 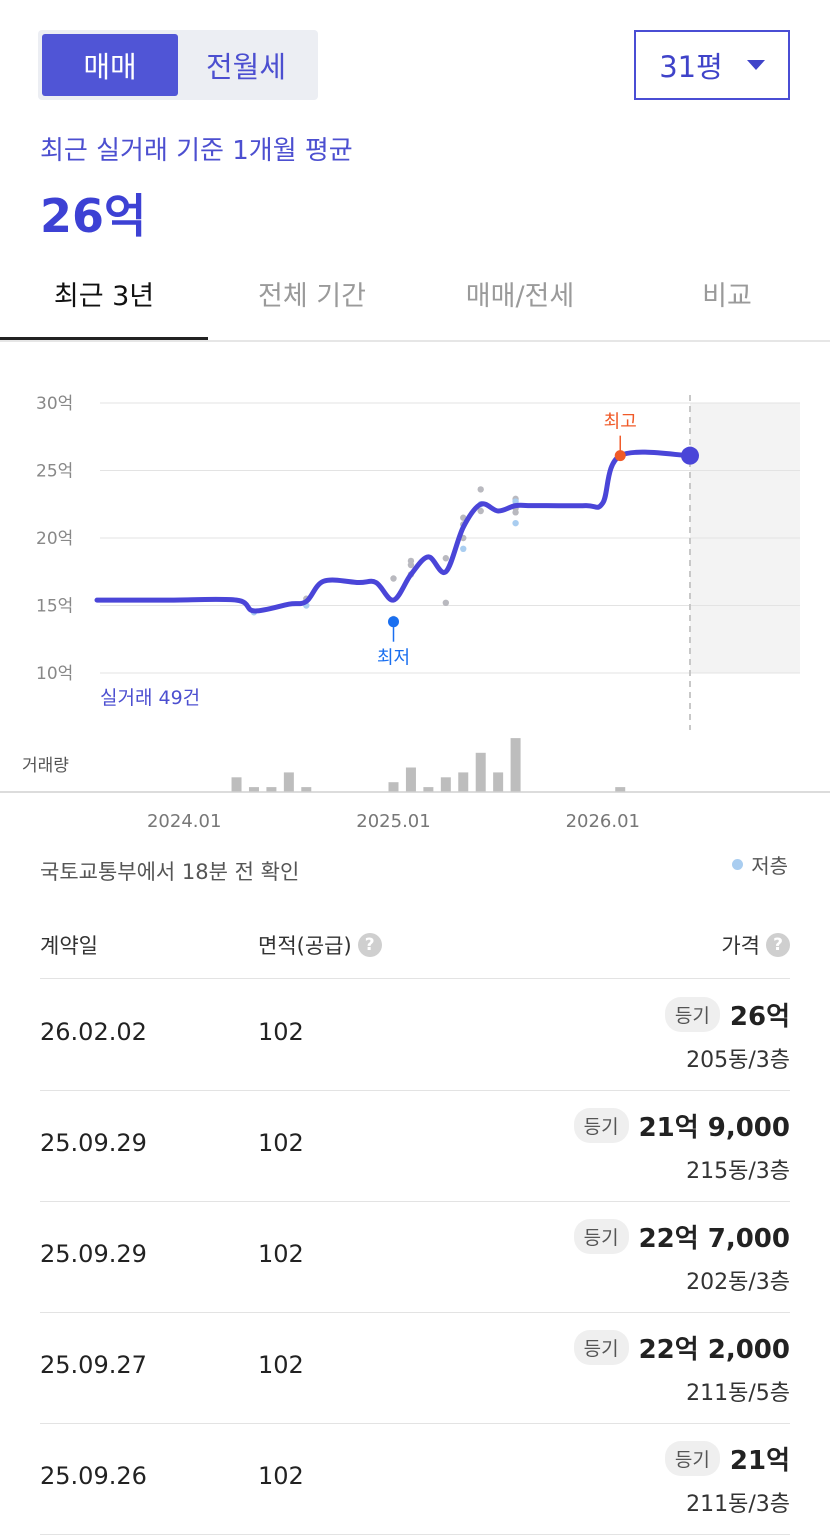 I want to click on row-unit: 215동/3층, so click(x=738, y=1171).